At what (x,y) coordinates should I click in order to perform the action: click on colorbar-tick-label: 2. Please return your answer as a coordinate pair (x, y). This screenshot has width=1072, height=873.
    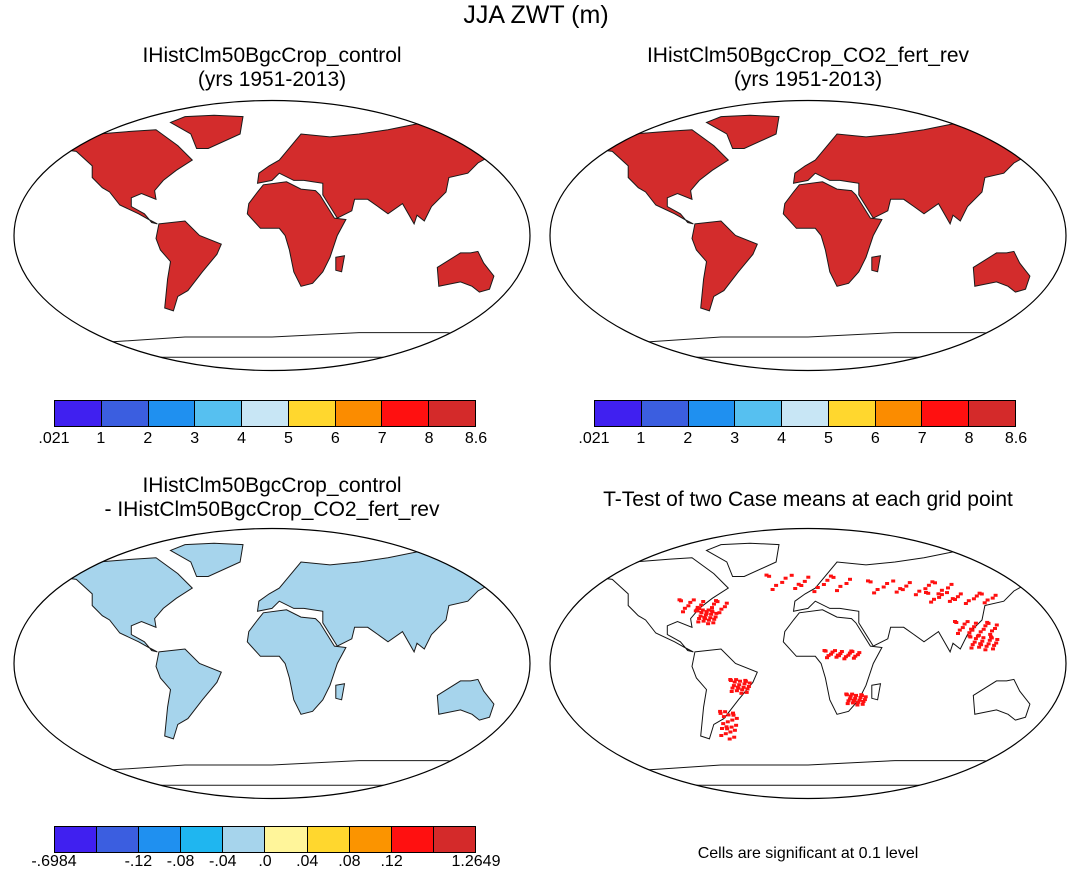
    Looking at the image, I should click on (688, 438).